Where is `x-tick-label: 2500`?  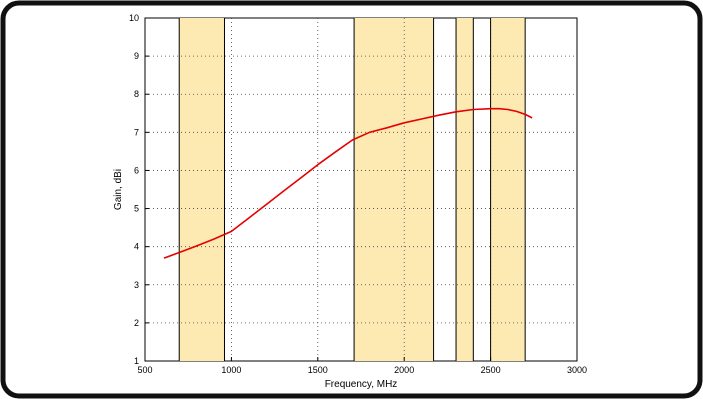
x-tick-label: 2500 is located at coordinates (491, 370).